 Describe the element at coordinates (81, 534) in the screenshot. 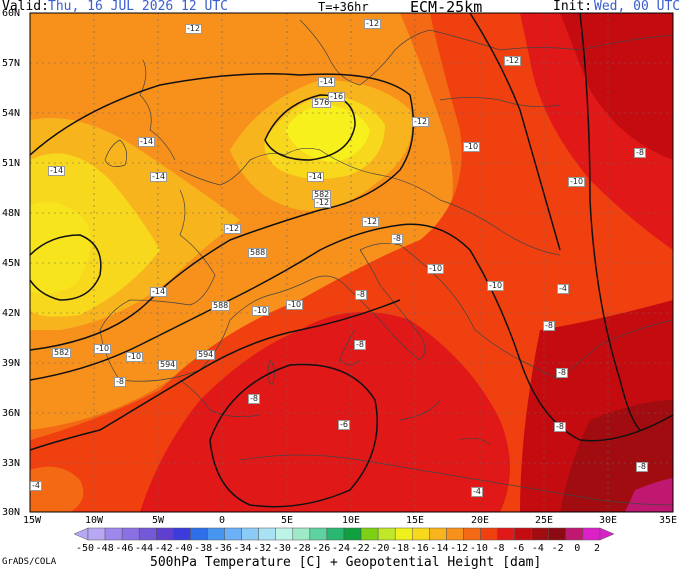

I see `colorbar-arrow-left` at that location.